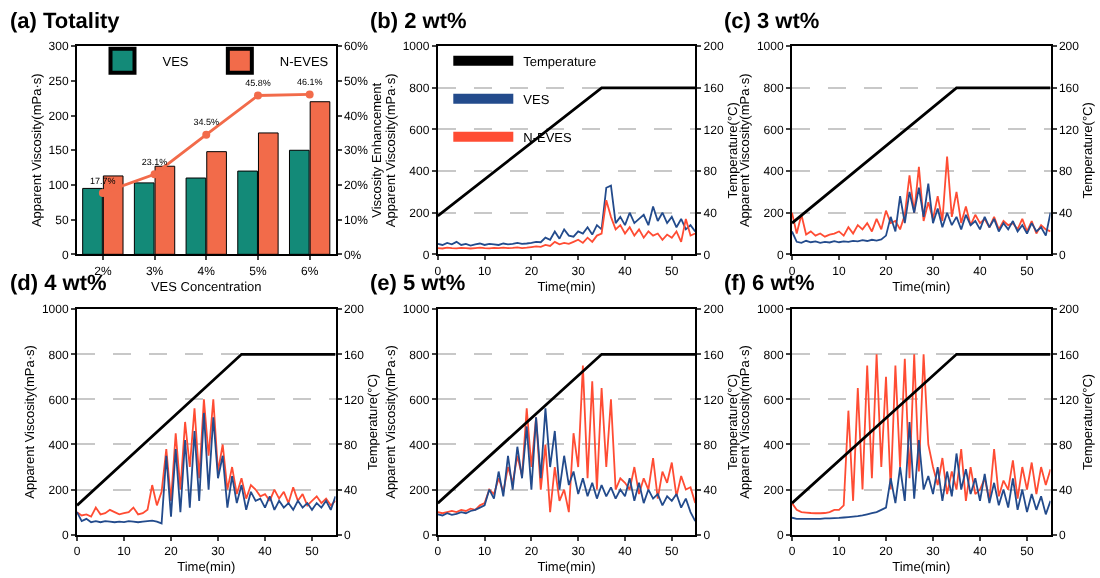 The width and height of the screenshot is (1100, 578). What do you see at coordinates (772, 22) in the screenshot?
I see `chart-title: (c) 3 wt%` at bounding box center [772, 22].